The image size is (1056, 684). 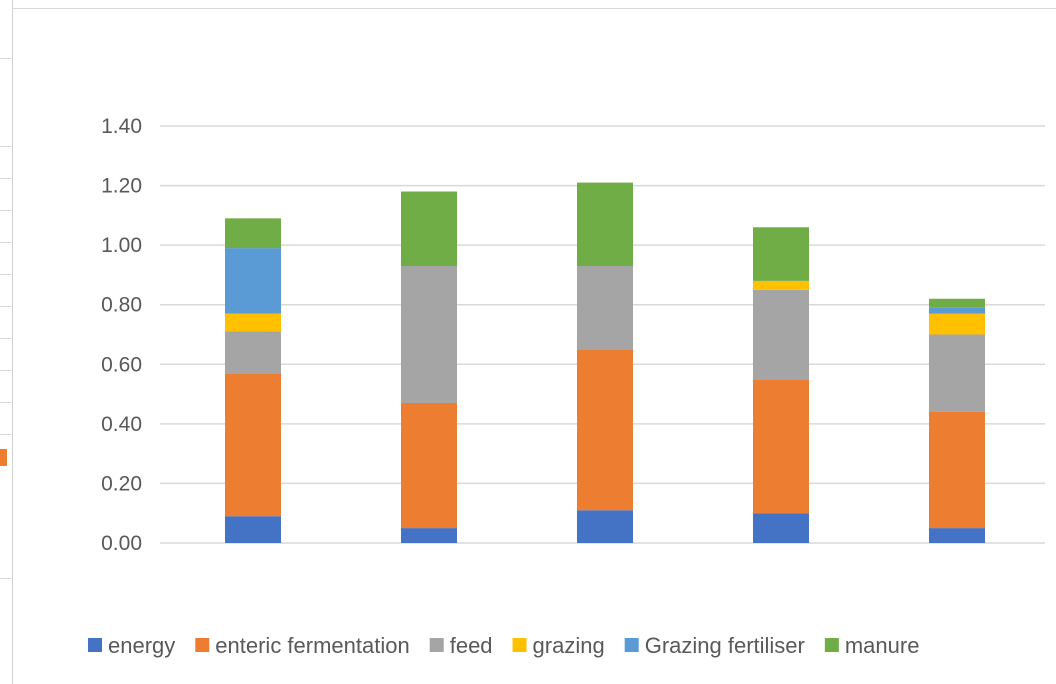 I want to click on legend-label: enteric fermentation, so click(x=312, y=645).